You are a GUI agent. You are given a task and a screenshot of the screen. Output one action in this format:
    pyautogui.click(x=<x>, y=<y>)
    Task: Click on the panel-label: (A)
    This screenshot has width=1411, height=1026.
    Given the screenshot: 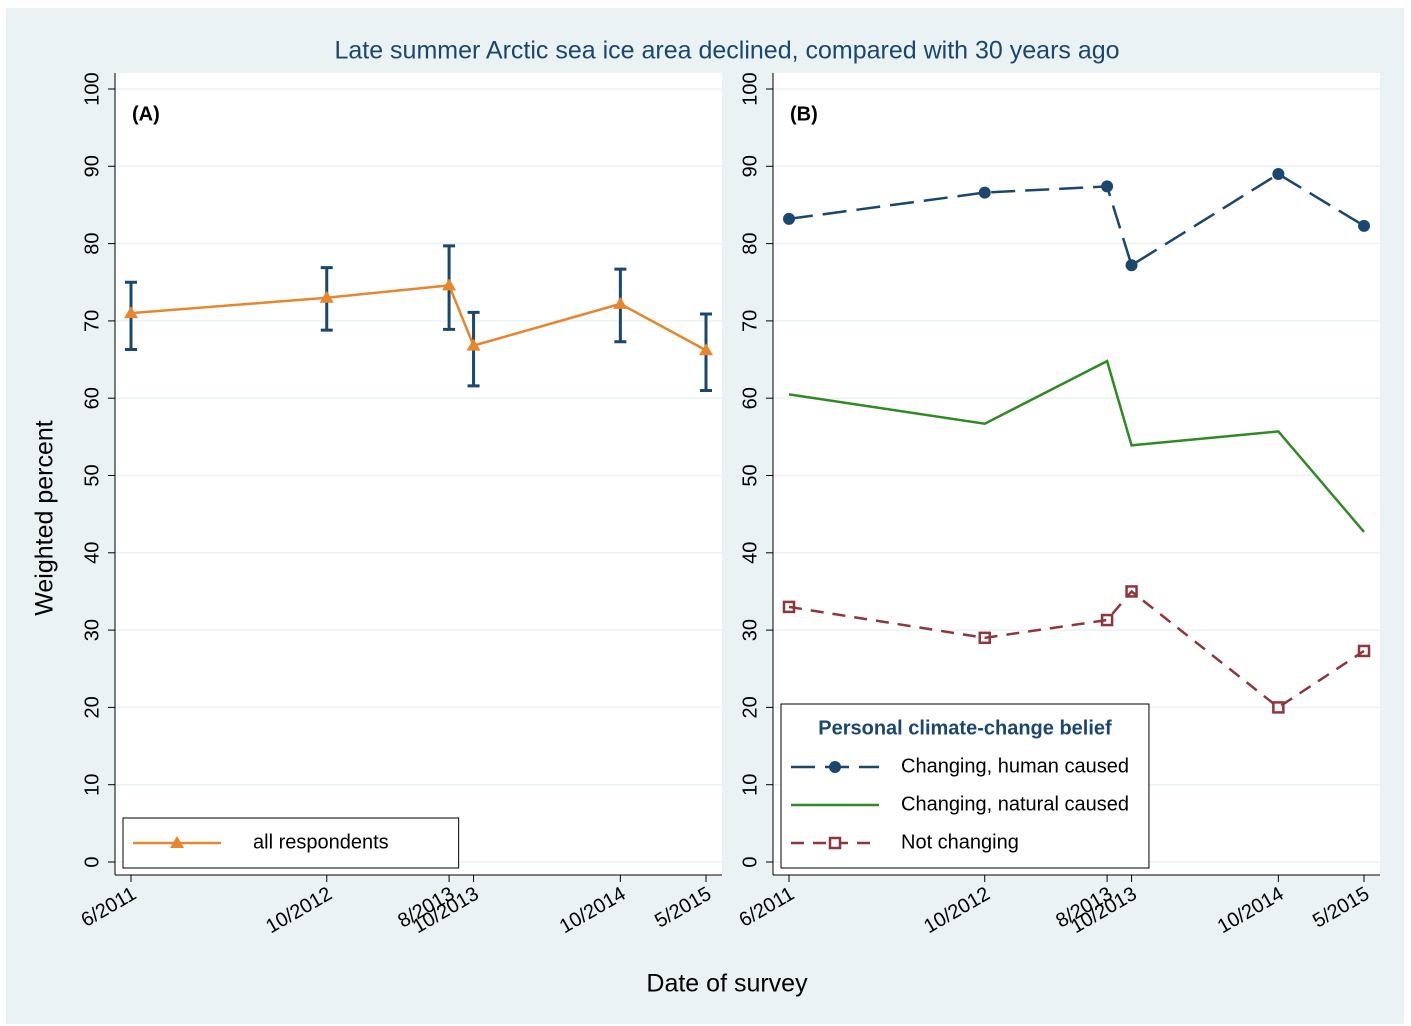 What is the action you would take?
    pyautogui.click(x=146, y=114)
    